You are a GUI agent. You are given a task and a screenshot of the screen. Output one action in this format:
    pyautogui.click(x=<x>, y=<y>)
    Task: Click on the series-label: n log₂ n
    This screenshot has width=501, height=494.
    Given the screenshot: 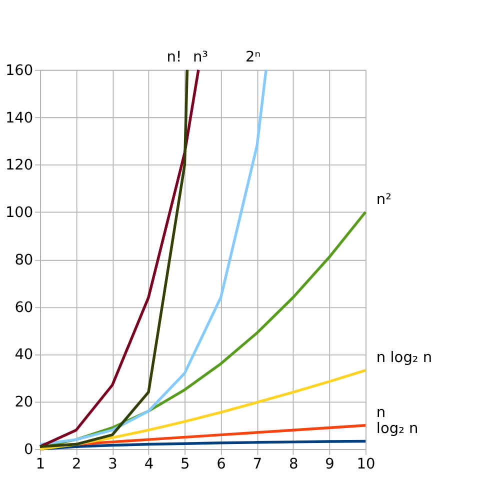 What is the action you would take?
    pyautogui.click(x=404, y=358)
    